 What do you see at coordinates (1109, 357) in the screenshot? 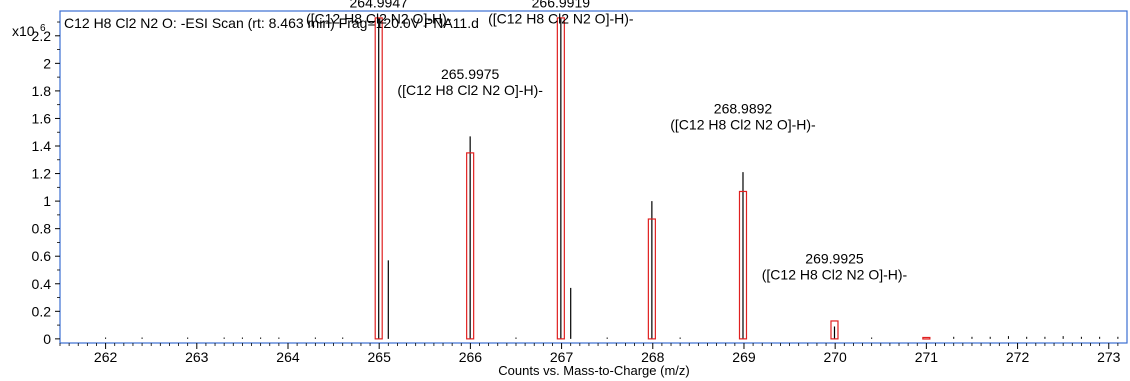
I see `x-tick-label: 273` at bounding box center [1109, 357].